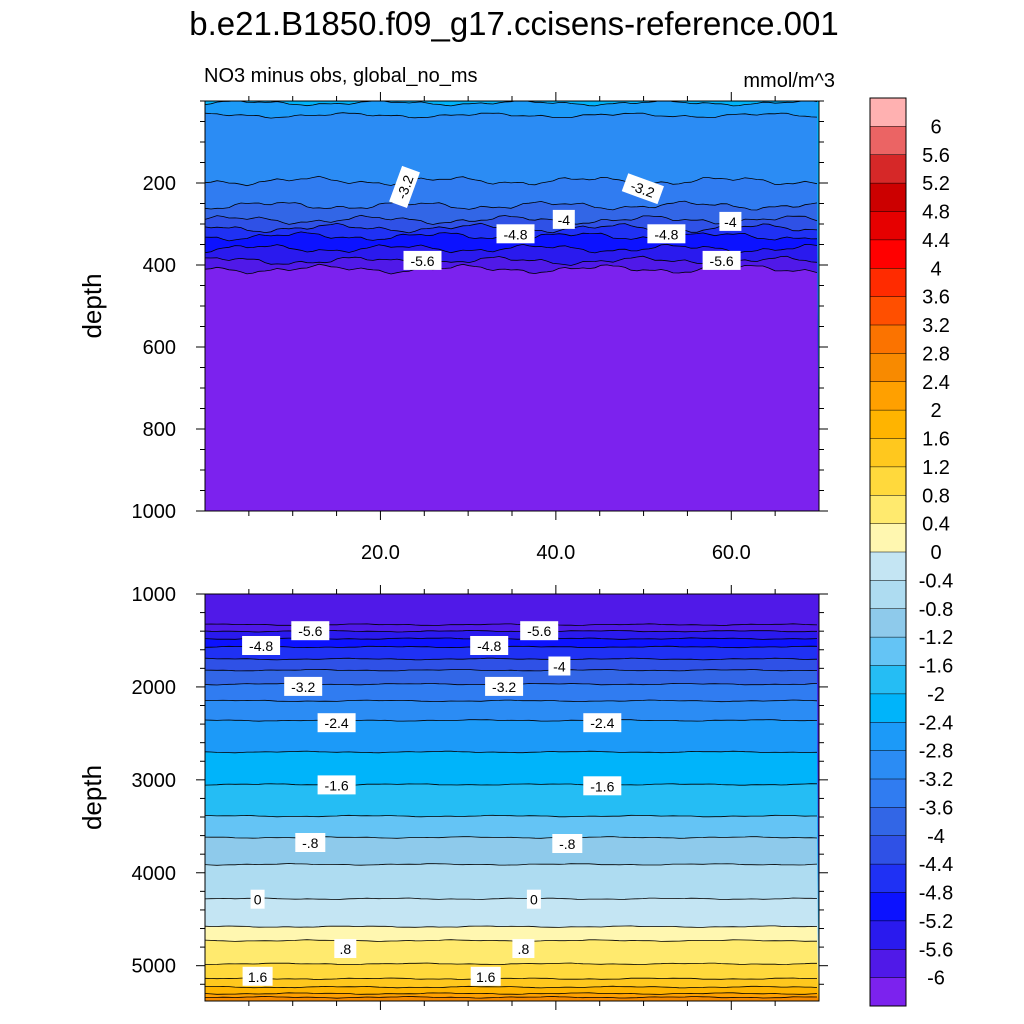 The height and width of the screenshot is (1024, 1024). Describe the element at coordinates (936, 922) in the screenshot. I see `colorbar-label: -5.2` at that location.